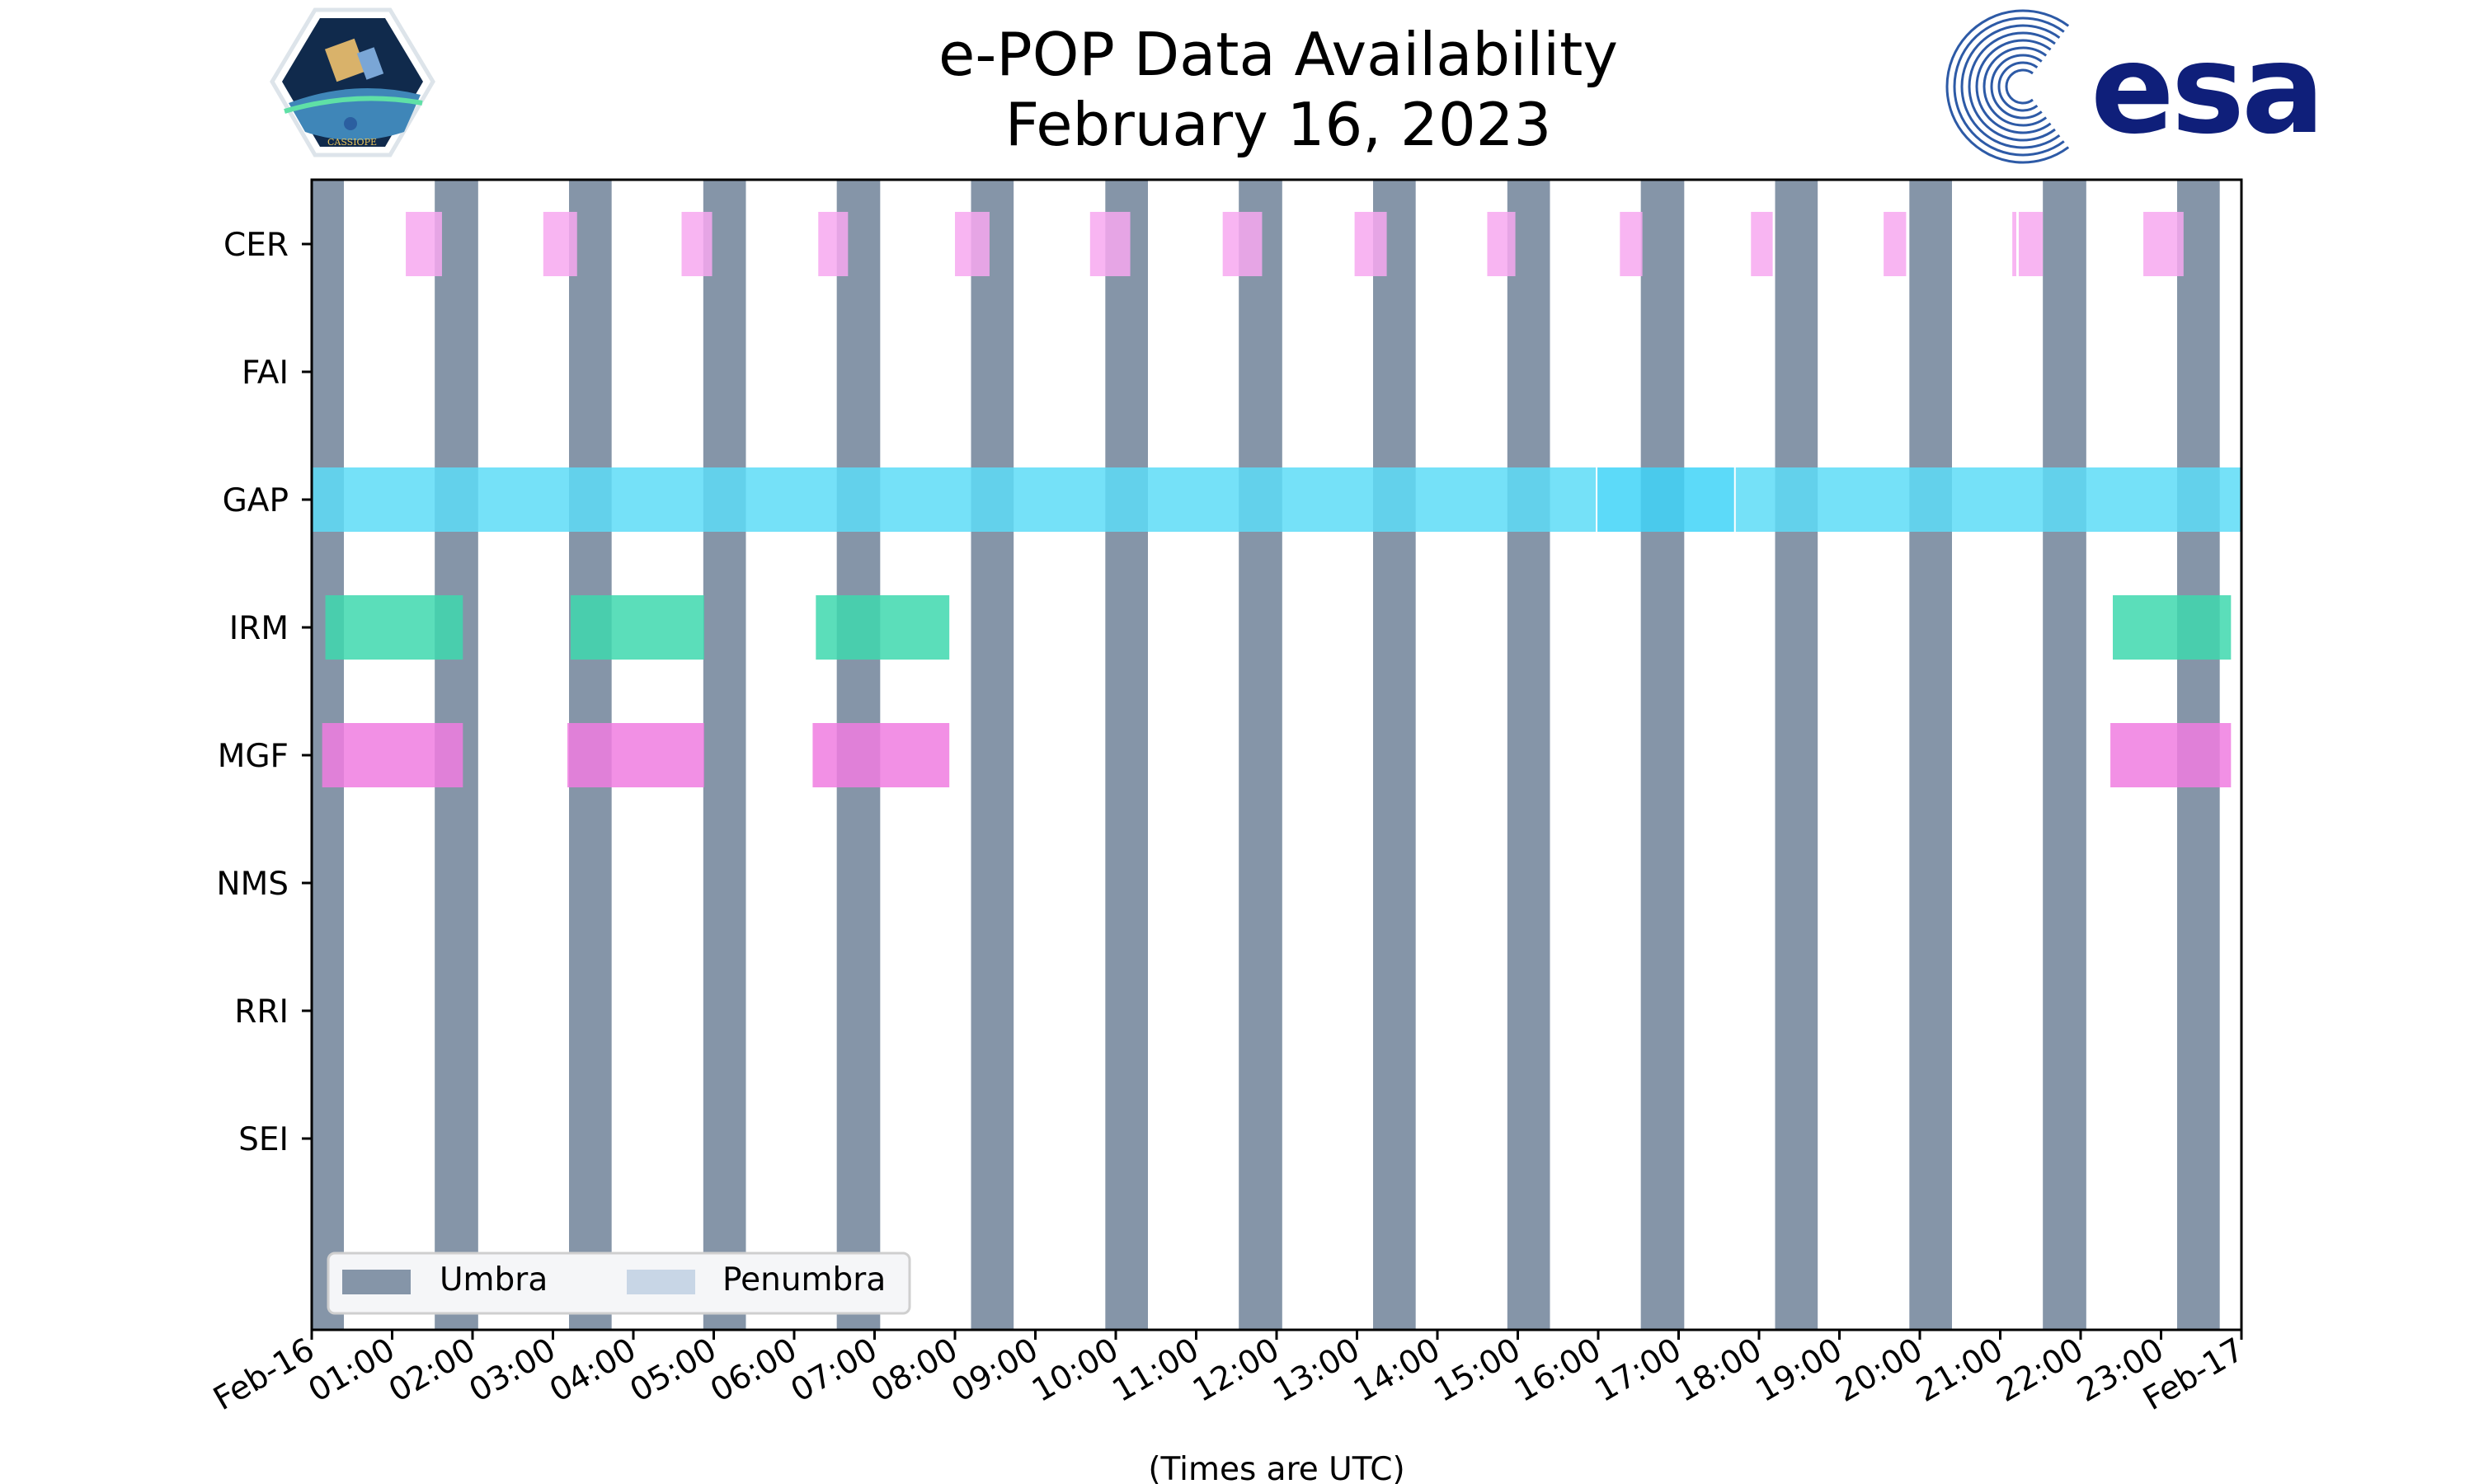  I want to click on legend-swatch-penumbra, so click(661, 1282).